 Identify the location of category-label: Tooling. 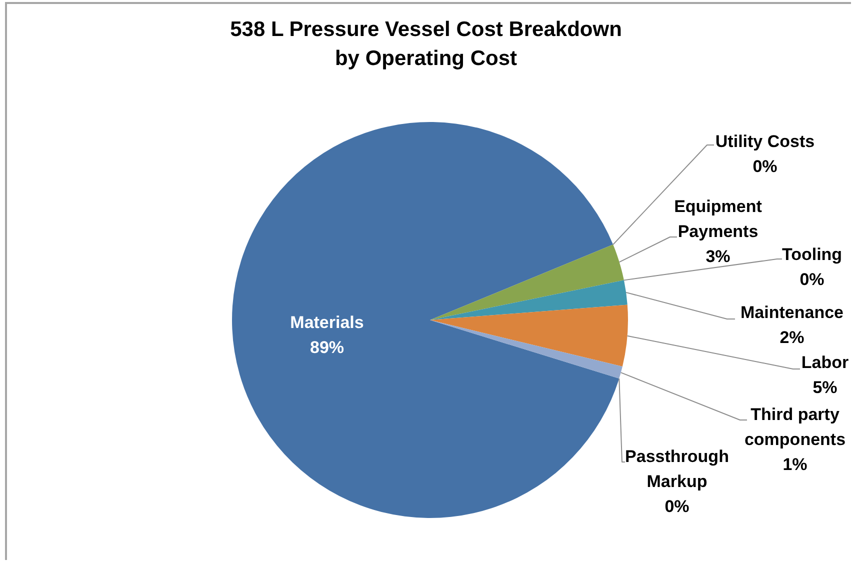
(812, 254).